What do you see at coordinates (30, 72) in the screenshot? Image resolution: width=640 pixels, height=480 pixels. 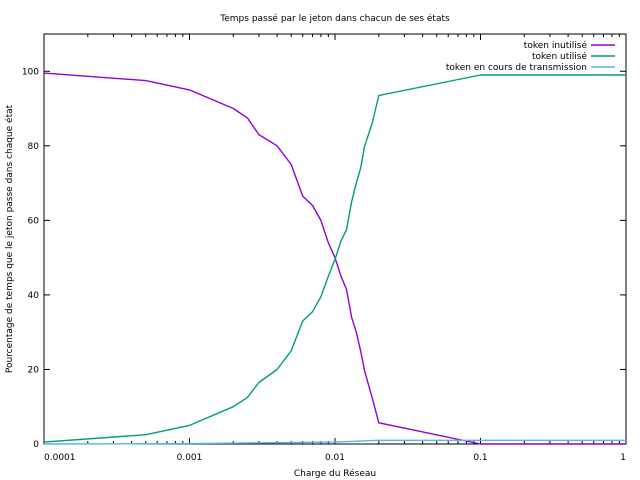 I see `y-tick-label: 100` at bounding box center [30, 72].